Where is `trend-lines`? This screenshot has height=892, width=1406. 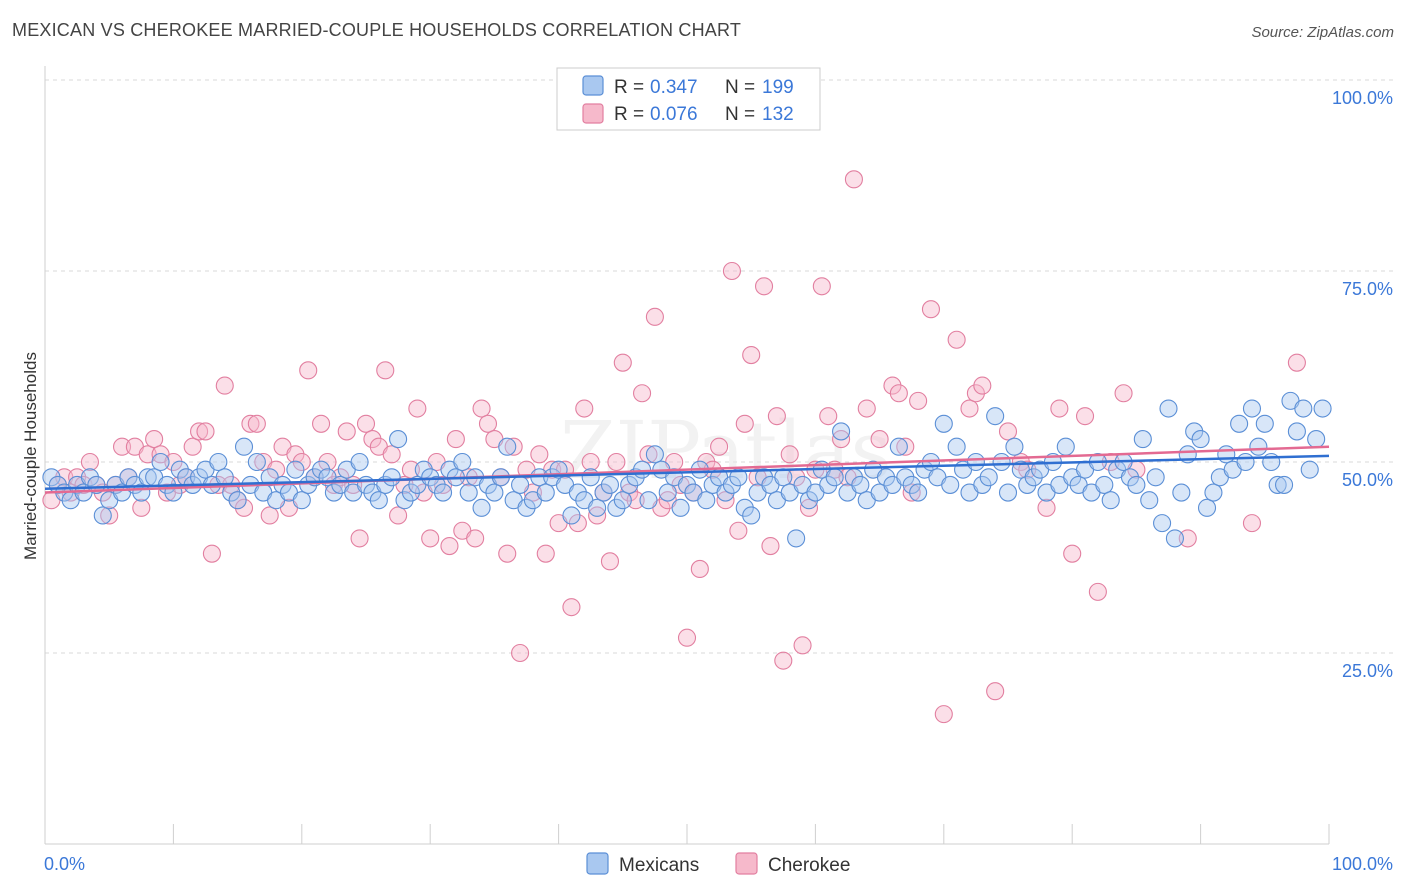
trend-lines is located at coordinates (687, 469).